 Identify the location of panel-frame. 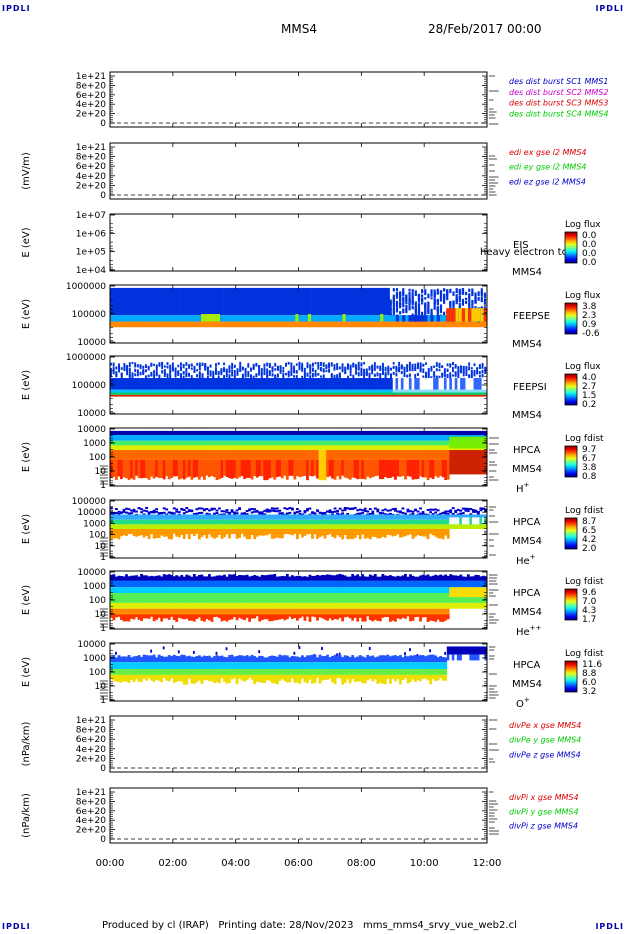
(298, 99).